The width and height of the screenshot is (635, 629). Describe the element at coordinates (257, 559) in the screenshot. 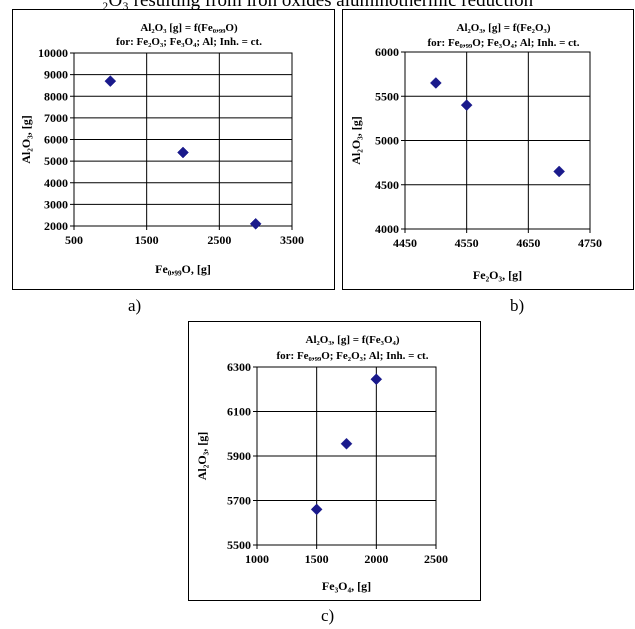

I see `x-tick-label: 1000` at that location.